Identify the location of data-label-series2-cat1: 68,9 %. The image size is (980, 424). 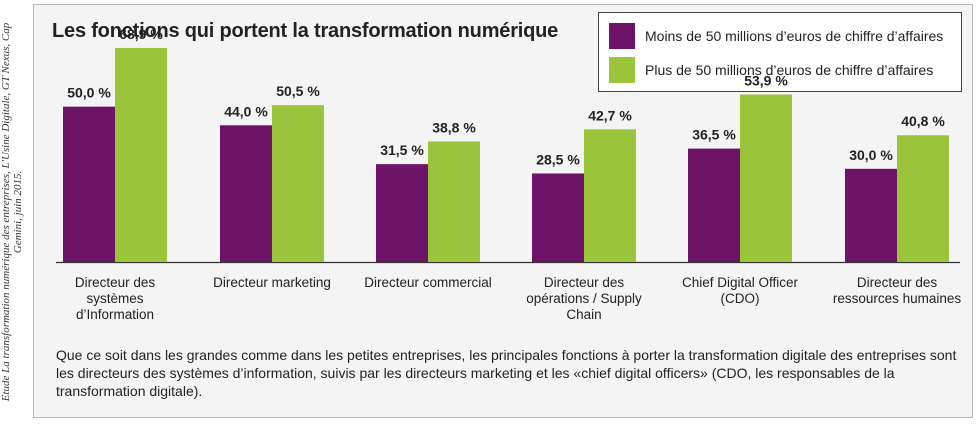
(141, 34).